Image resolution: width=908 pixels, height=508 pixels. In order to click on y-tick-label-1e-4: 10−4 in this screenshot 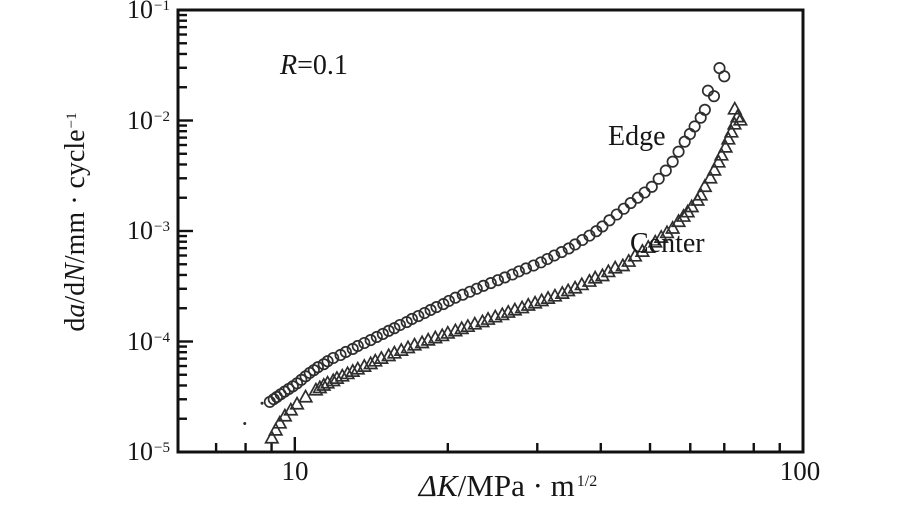, I will do `click(110, 344)`.